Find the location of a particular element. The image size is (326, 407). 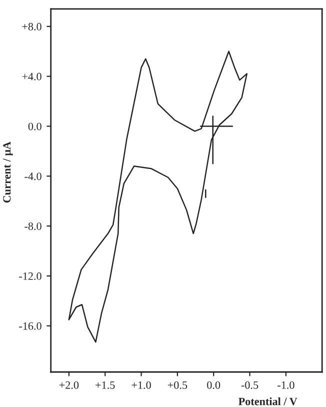

y-tick-label: -12.0 is located at coordinates (30, 276).